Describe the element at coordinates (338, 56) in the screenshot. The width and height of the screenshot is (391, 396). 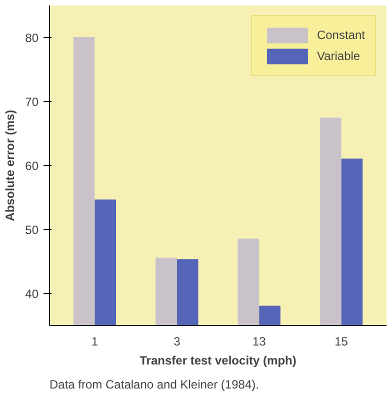
I see `legend-label: Variable` at that location.